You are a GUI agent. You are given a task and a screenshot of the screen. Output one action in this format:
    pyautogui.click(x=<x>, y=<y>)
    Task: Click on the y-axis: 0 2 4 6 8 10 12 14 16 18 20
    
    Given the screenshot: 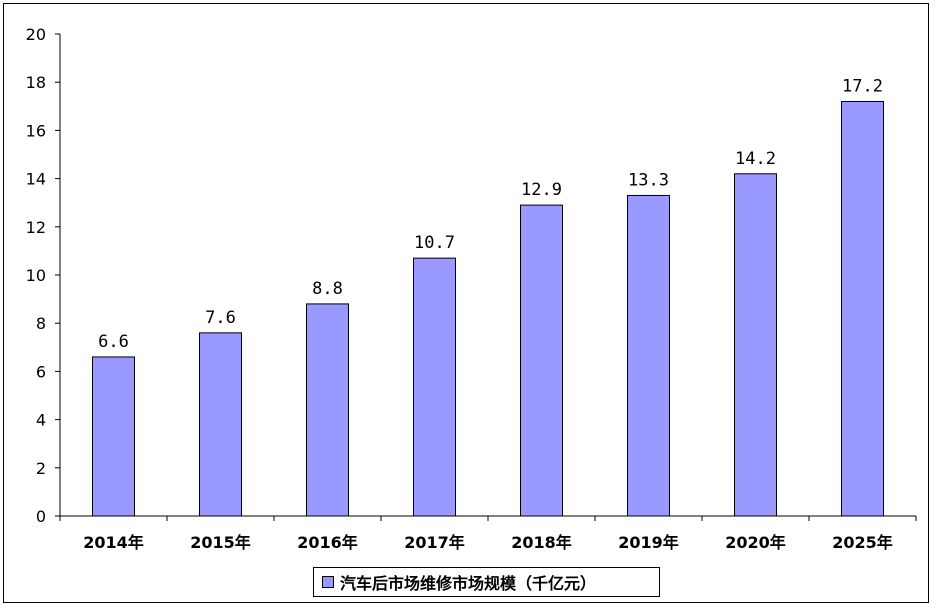 What is the action you would take?
    pyautogui.click(x=43, y=275)
    